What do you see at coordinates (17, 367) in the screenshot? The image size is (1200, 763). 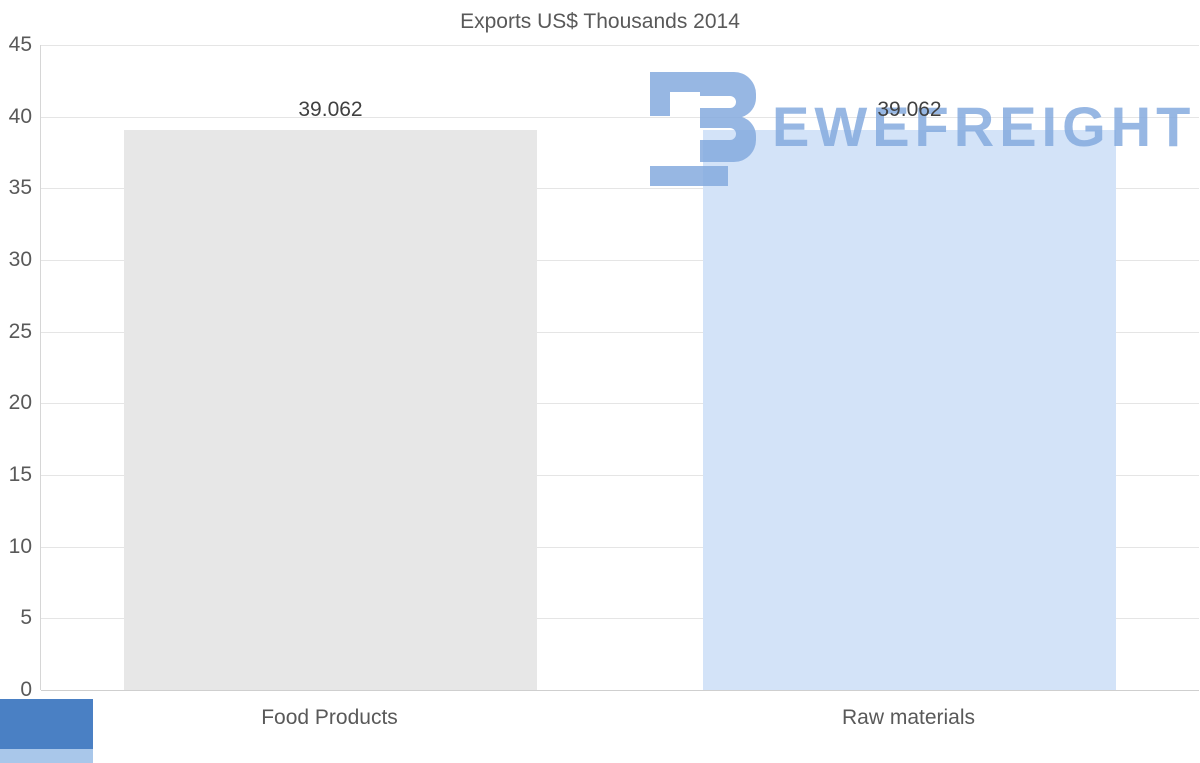 I see `y-axis: 0 5 10 15 20 25 30 35 40 45` at bounding box center [17, 367].